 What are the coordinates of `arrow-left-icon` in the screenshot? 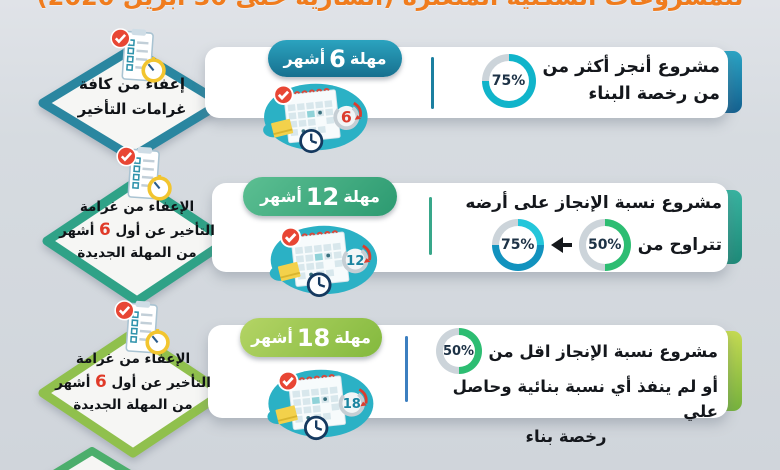 It's located at (561, 245).